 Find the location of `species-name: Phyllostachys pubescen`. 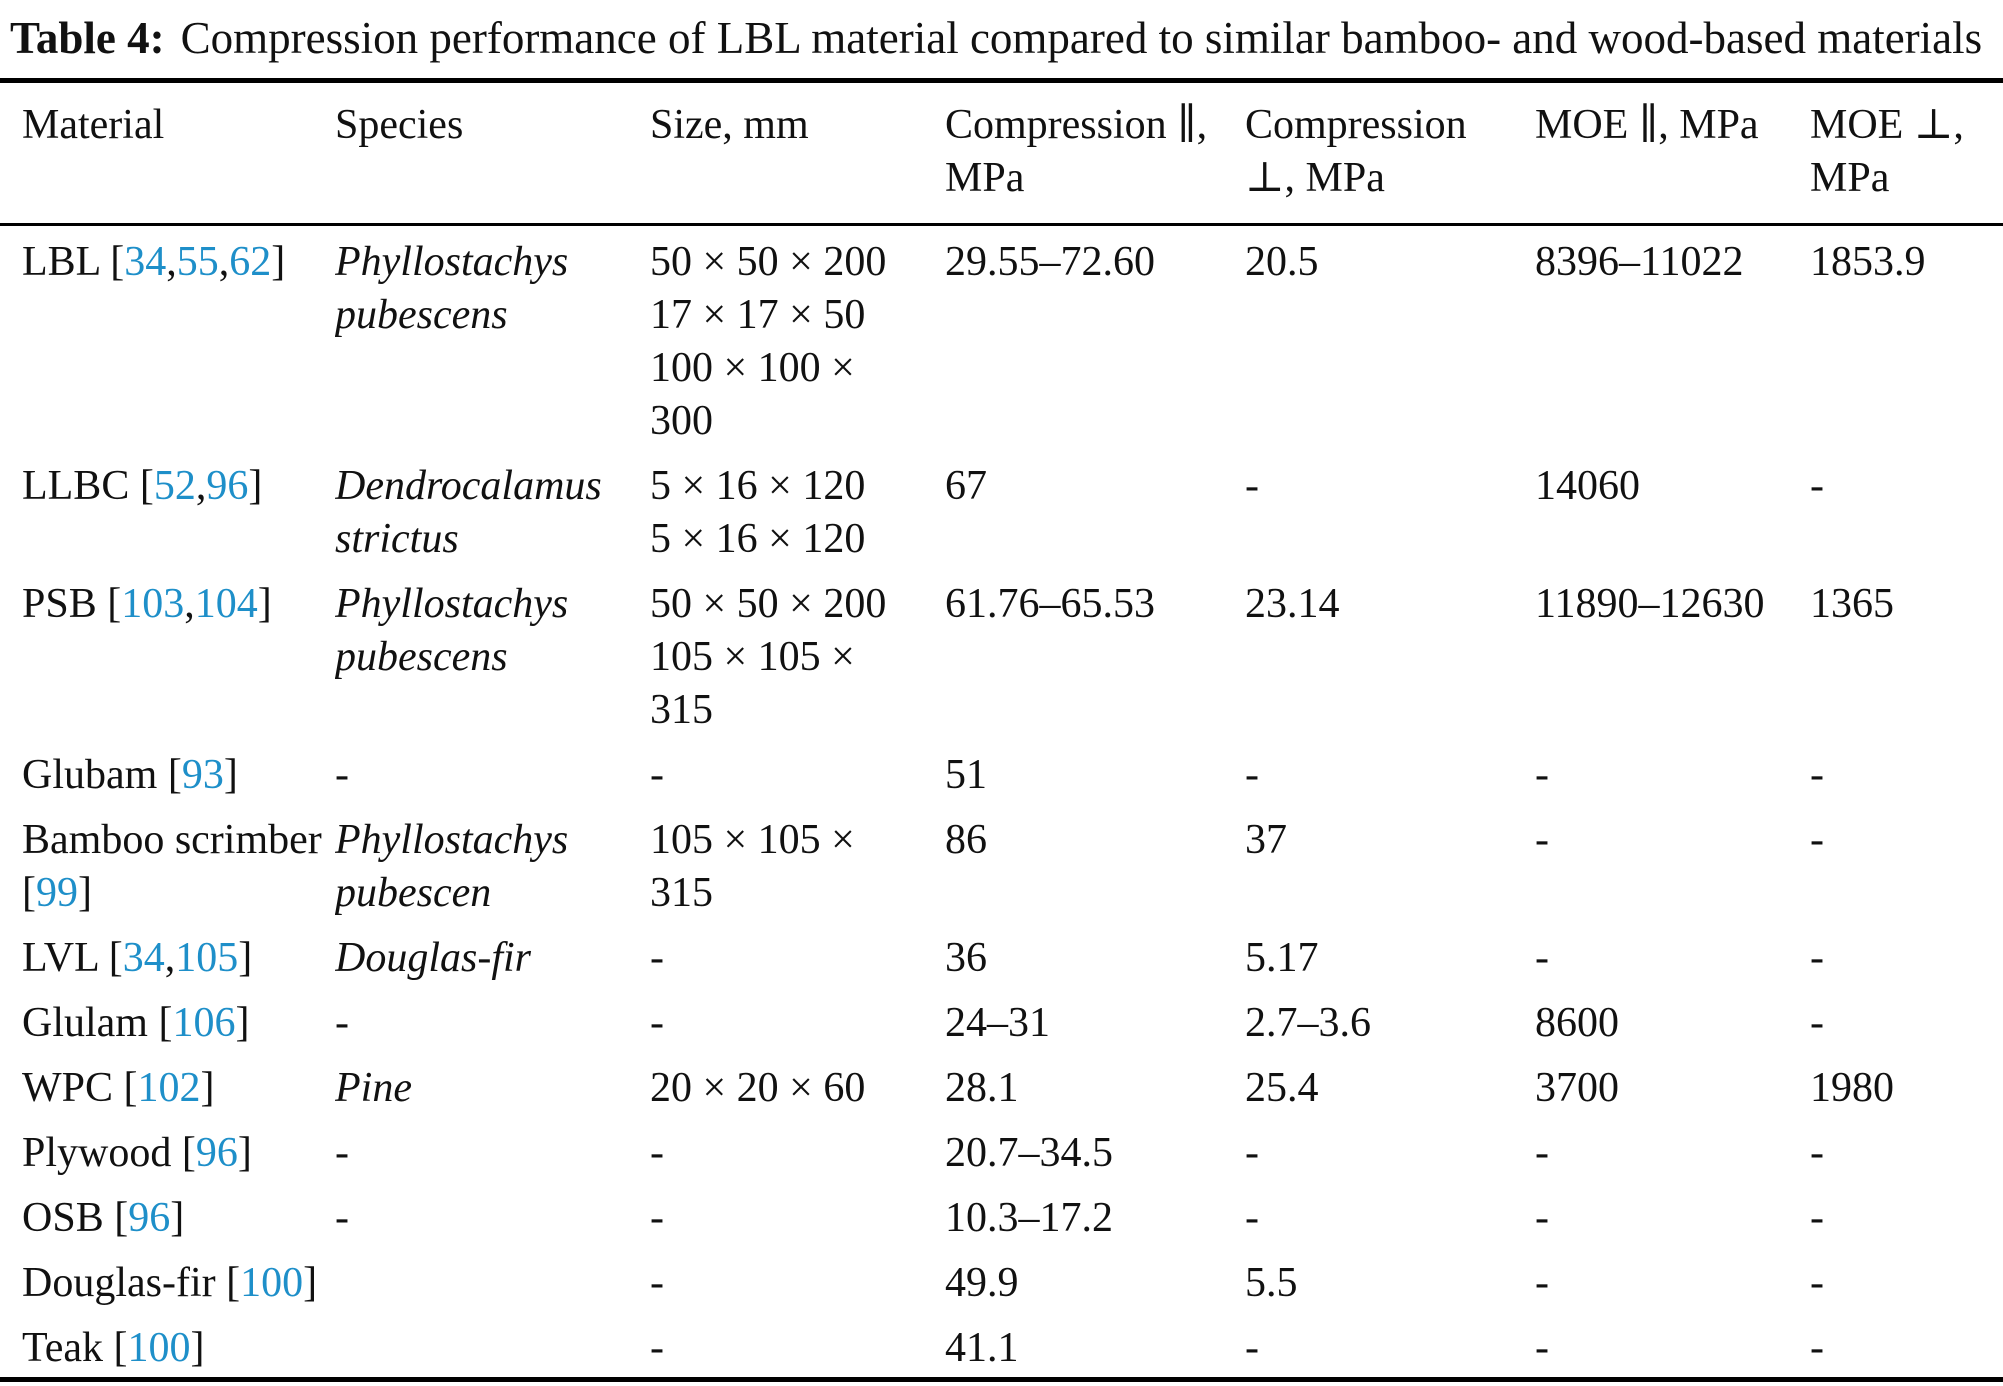

species-name: Phyllostachys pubescen is located at coordinates (452, 866).